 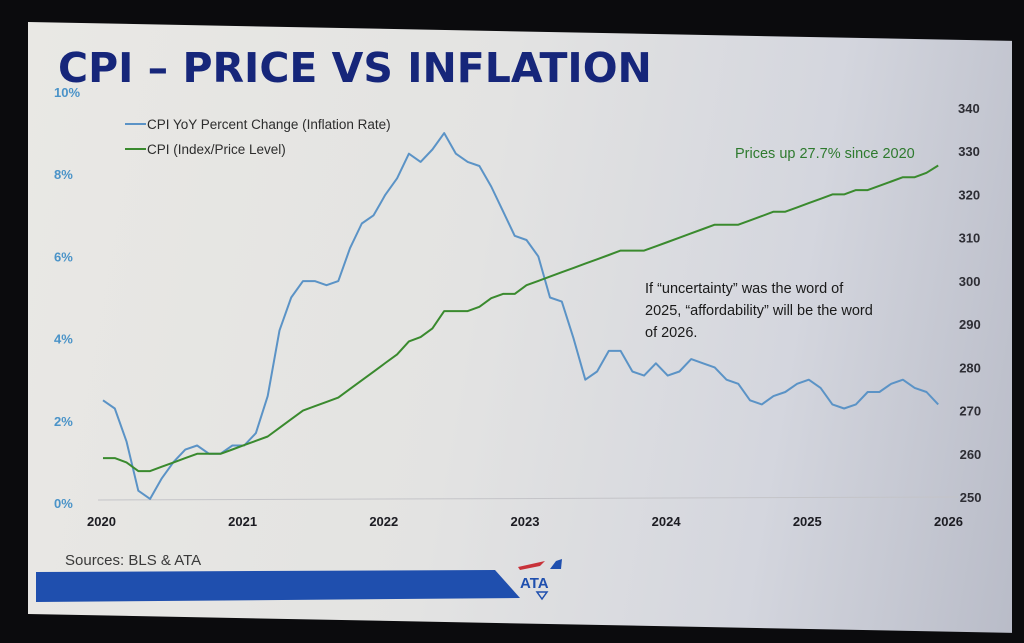 What do you see at coordinates (948, 521) in the screenshot?
I see `x-tick-label: 2026` at bounding box center [948, 521].